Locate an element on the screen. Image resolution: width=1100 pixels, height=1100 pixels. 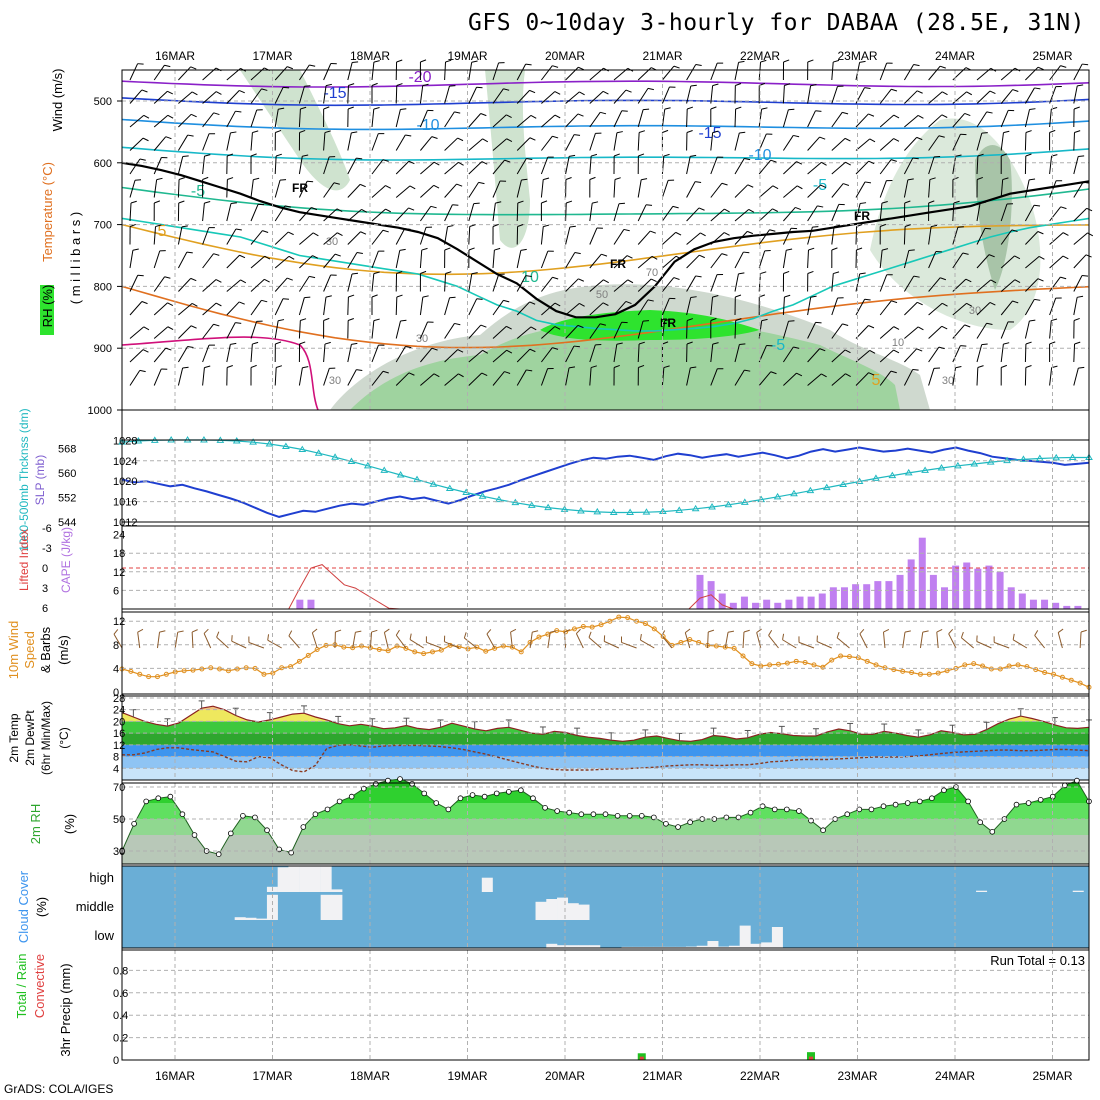
cloud-bar-middle is located at coordinates (326, 907).